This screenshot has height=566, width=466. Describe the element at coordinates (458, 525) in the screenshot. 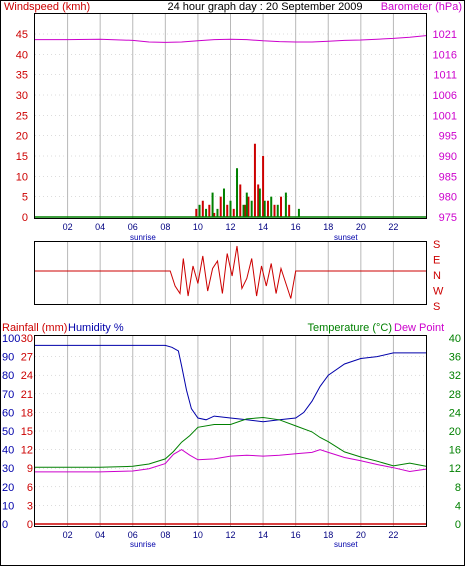

I see `temperature-tick-label: 0` at that location.